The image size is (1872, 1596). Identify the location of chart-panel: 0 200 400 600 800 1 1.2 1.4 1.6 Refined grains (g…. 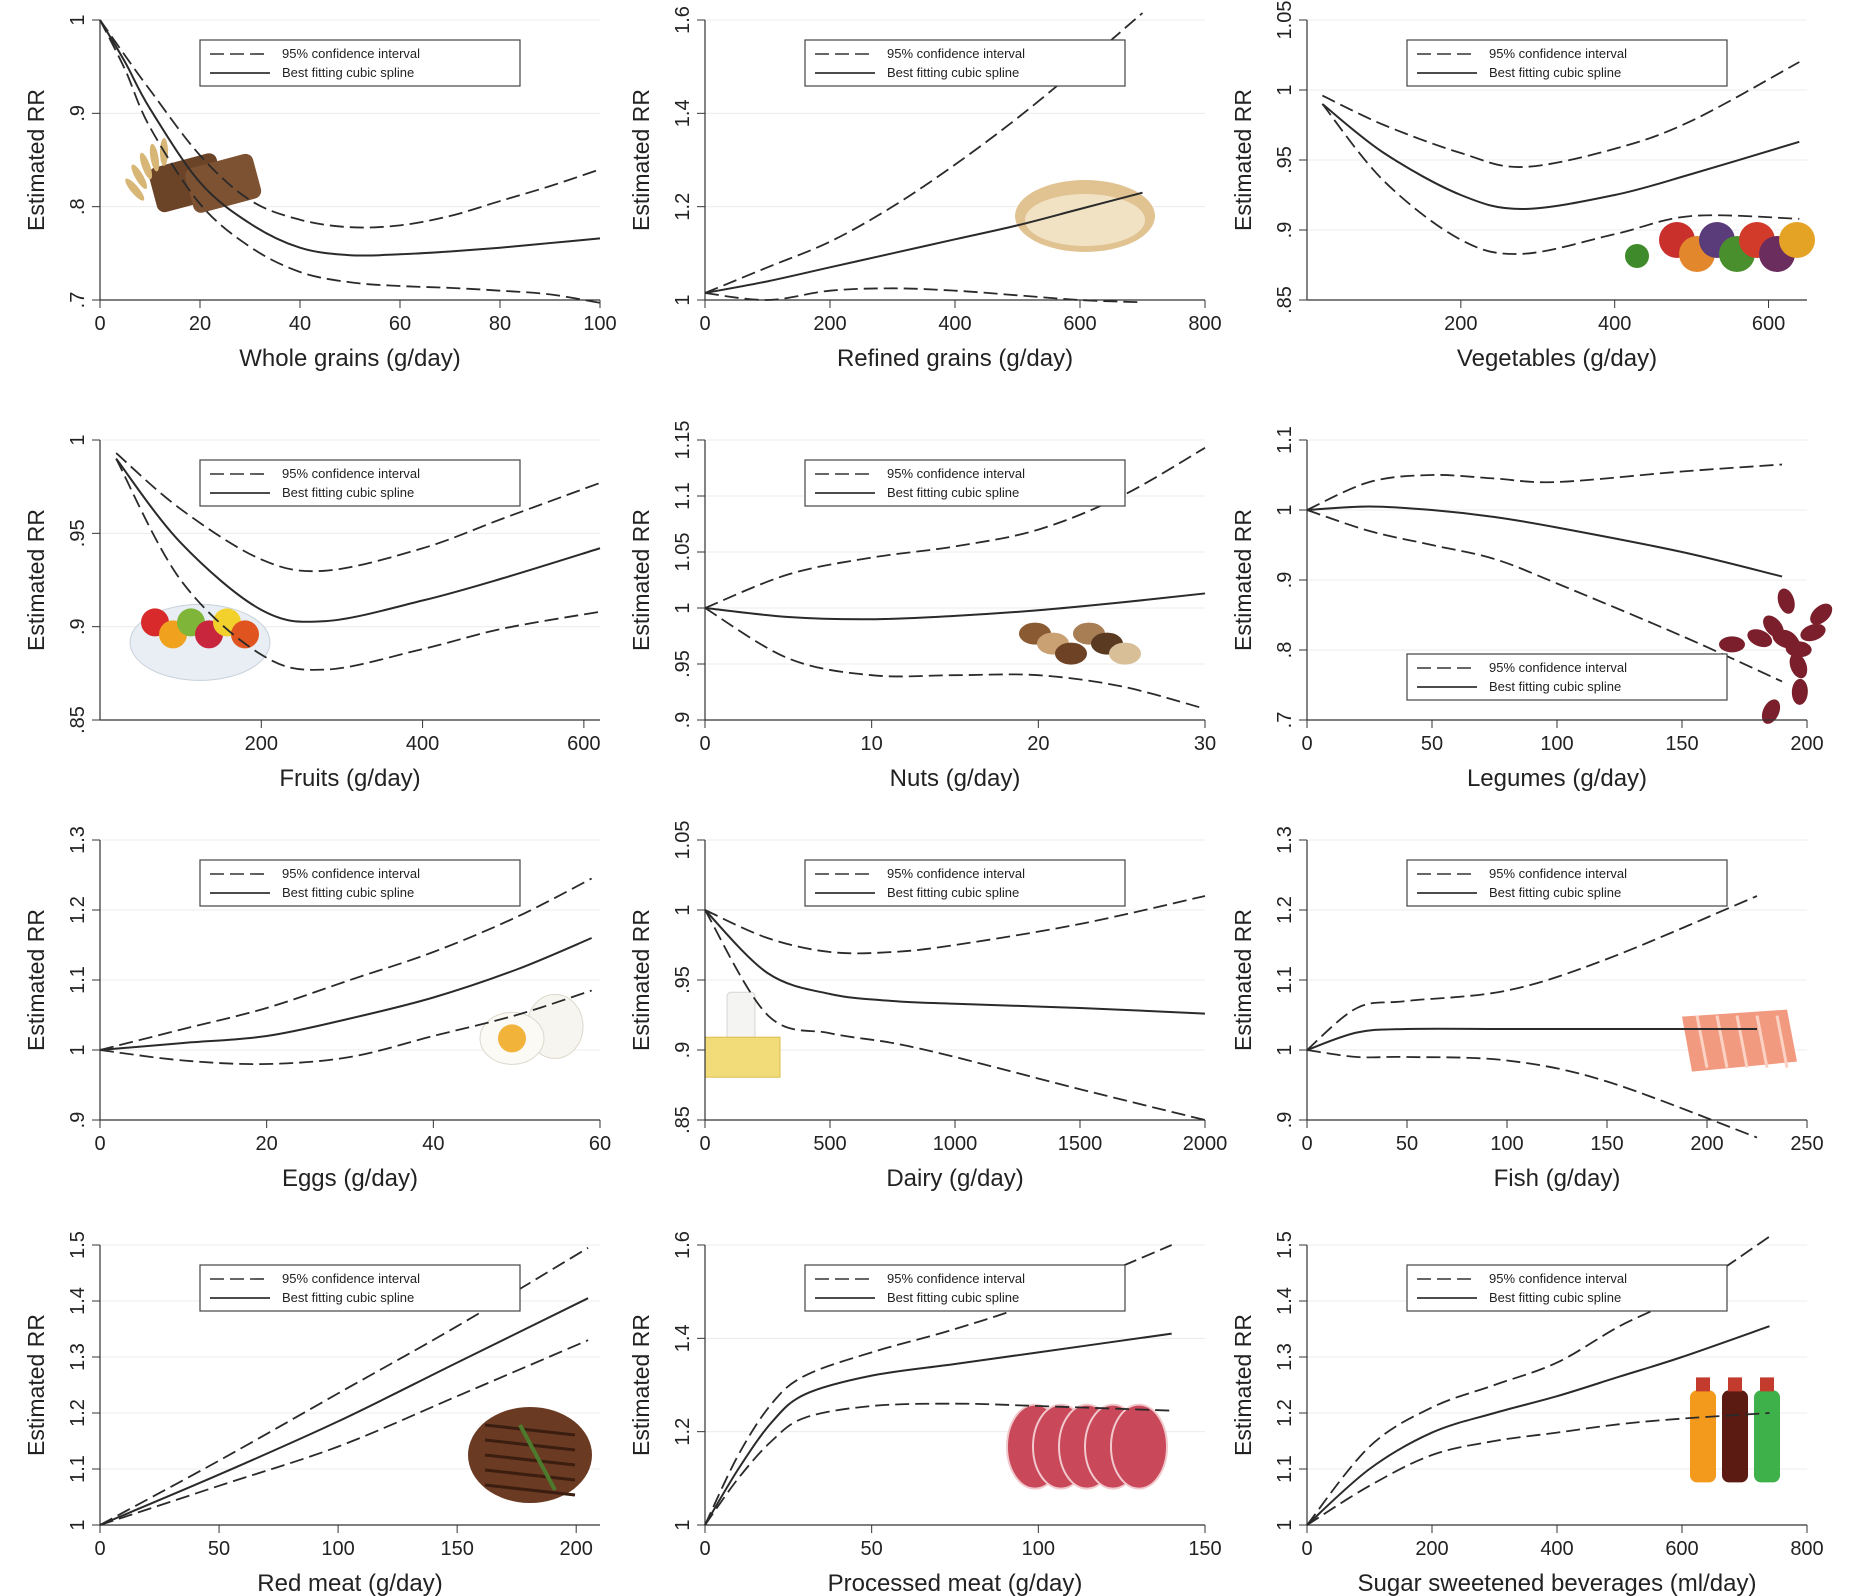
(925, 189).